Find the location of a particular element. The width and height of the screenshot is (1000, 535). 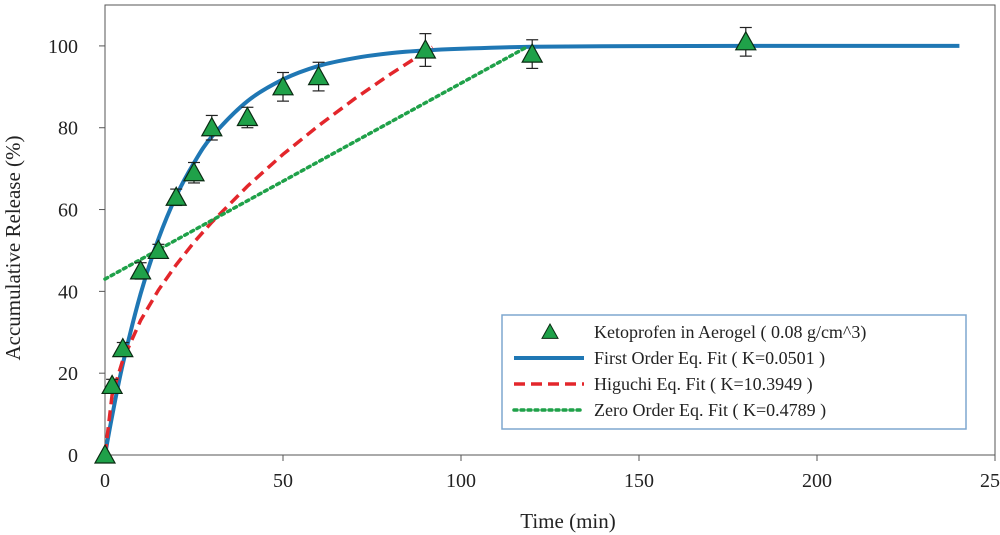

legend-label: Ketoprofen in Aerogel ( 0.08 g/cm^3) is located at coordinates (730, 332).